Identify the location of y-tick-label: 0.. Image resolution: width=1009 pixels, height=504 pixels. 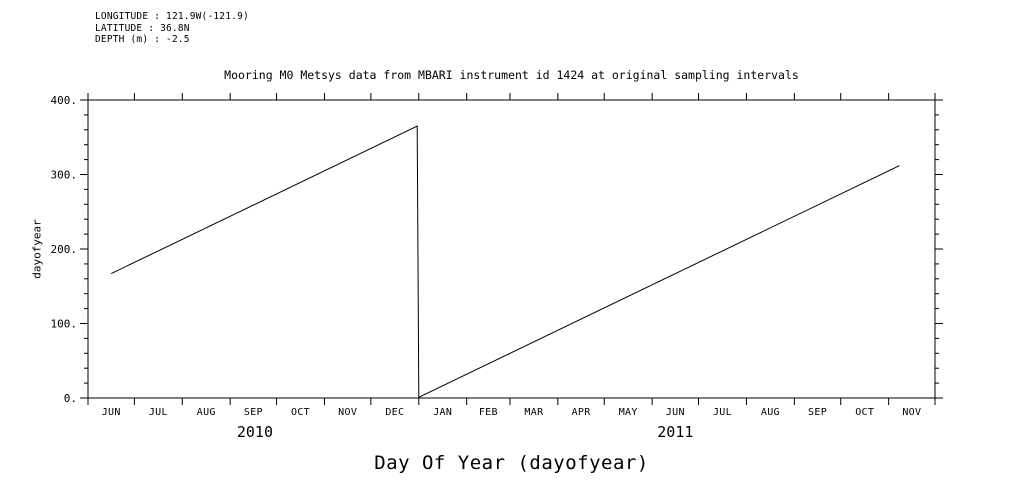
(70, 398).